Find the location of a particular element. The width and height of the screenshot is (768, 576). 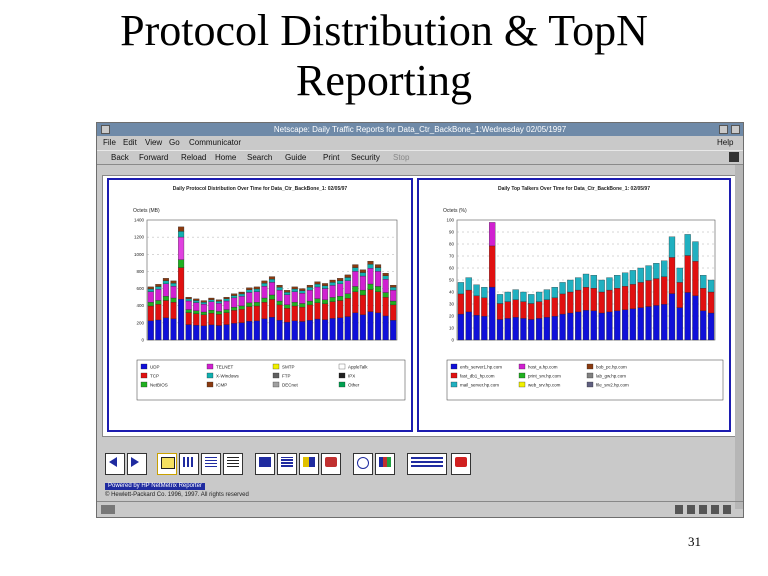

menu-help: Help is located at coordinates (725, 142).